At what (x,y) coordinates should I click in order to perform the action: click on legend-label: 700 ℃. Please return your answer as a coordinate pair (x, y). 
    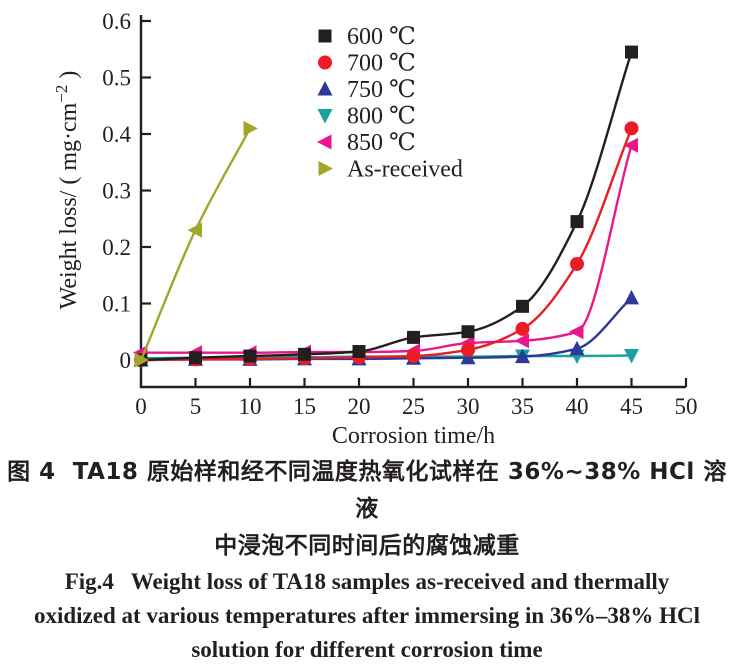
    Looking at the image, I should click on (381, 64).